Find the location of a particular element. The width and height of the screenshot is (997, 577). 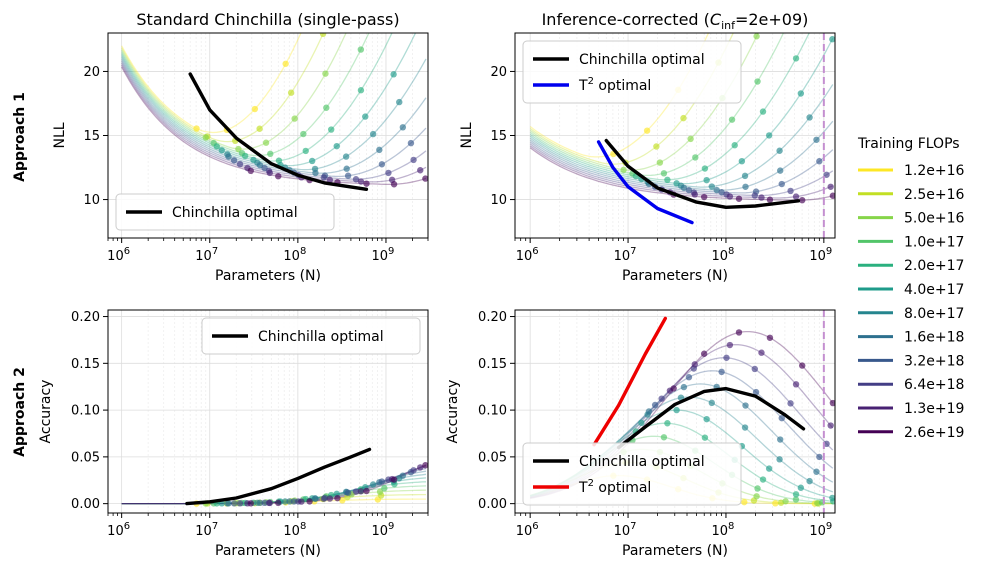

y-tick-label: 15 is located at coordinates (498, 136).